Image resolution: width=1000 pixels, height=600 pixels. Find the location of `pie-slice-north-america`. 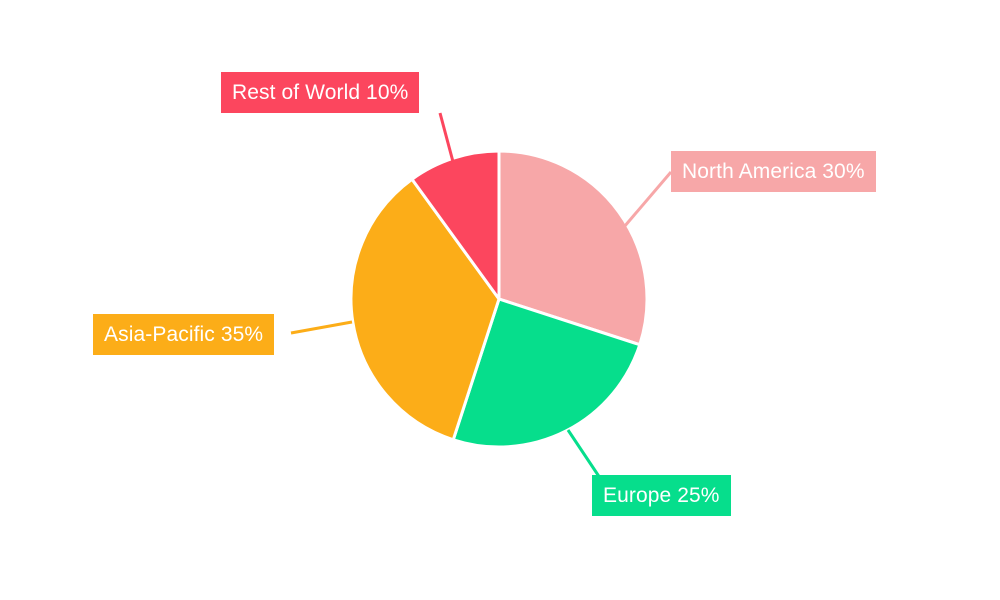

pie-slice-north-america is located at coordinates (573, 248).